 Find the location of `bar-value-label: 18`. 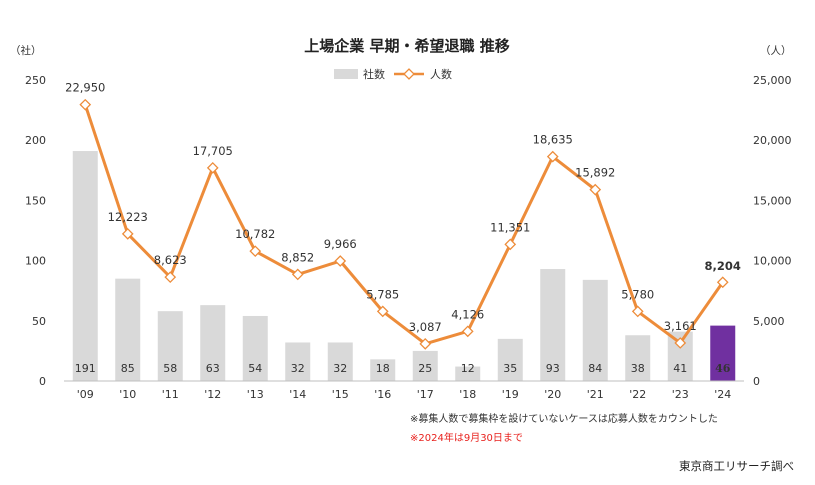

bar-value-label: 18 is located at coordinates (383, 368).